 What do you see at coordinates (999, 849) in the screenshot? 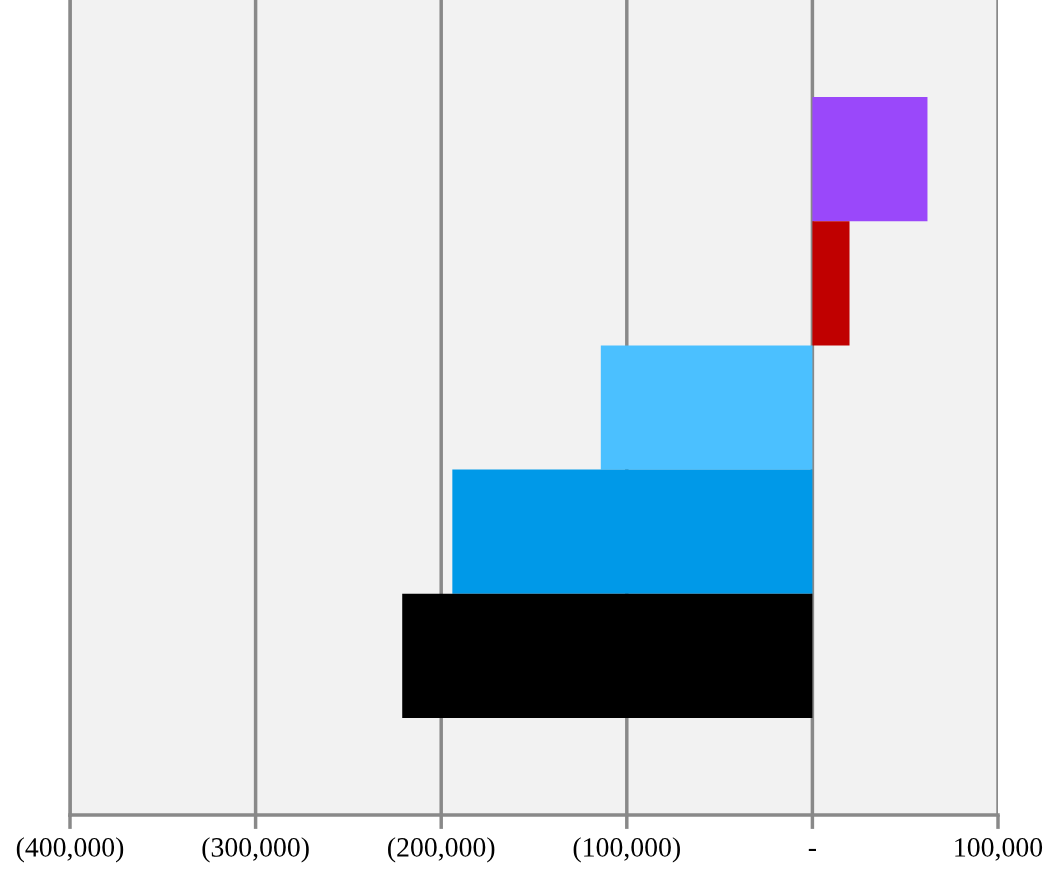
I see `x-tick-label: 100,000` at bounding box center [999, 849].